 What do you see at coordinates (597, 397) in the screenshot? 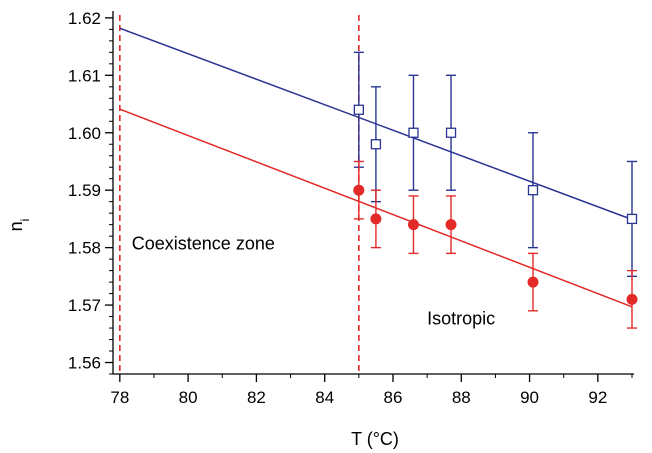
I see `x-tick-label: 92` at bounding box center [597, 397].